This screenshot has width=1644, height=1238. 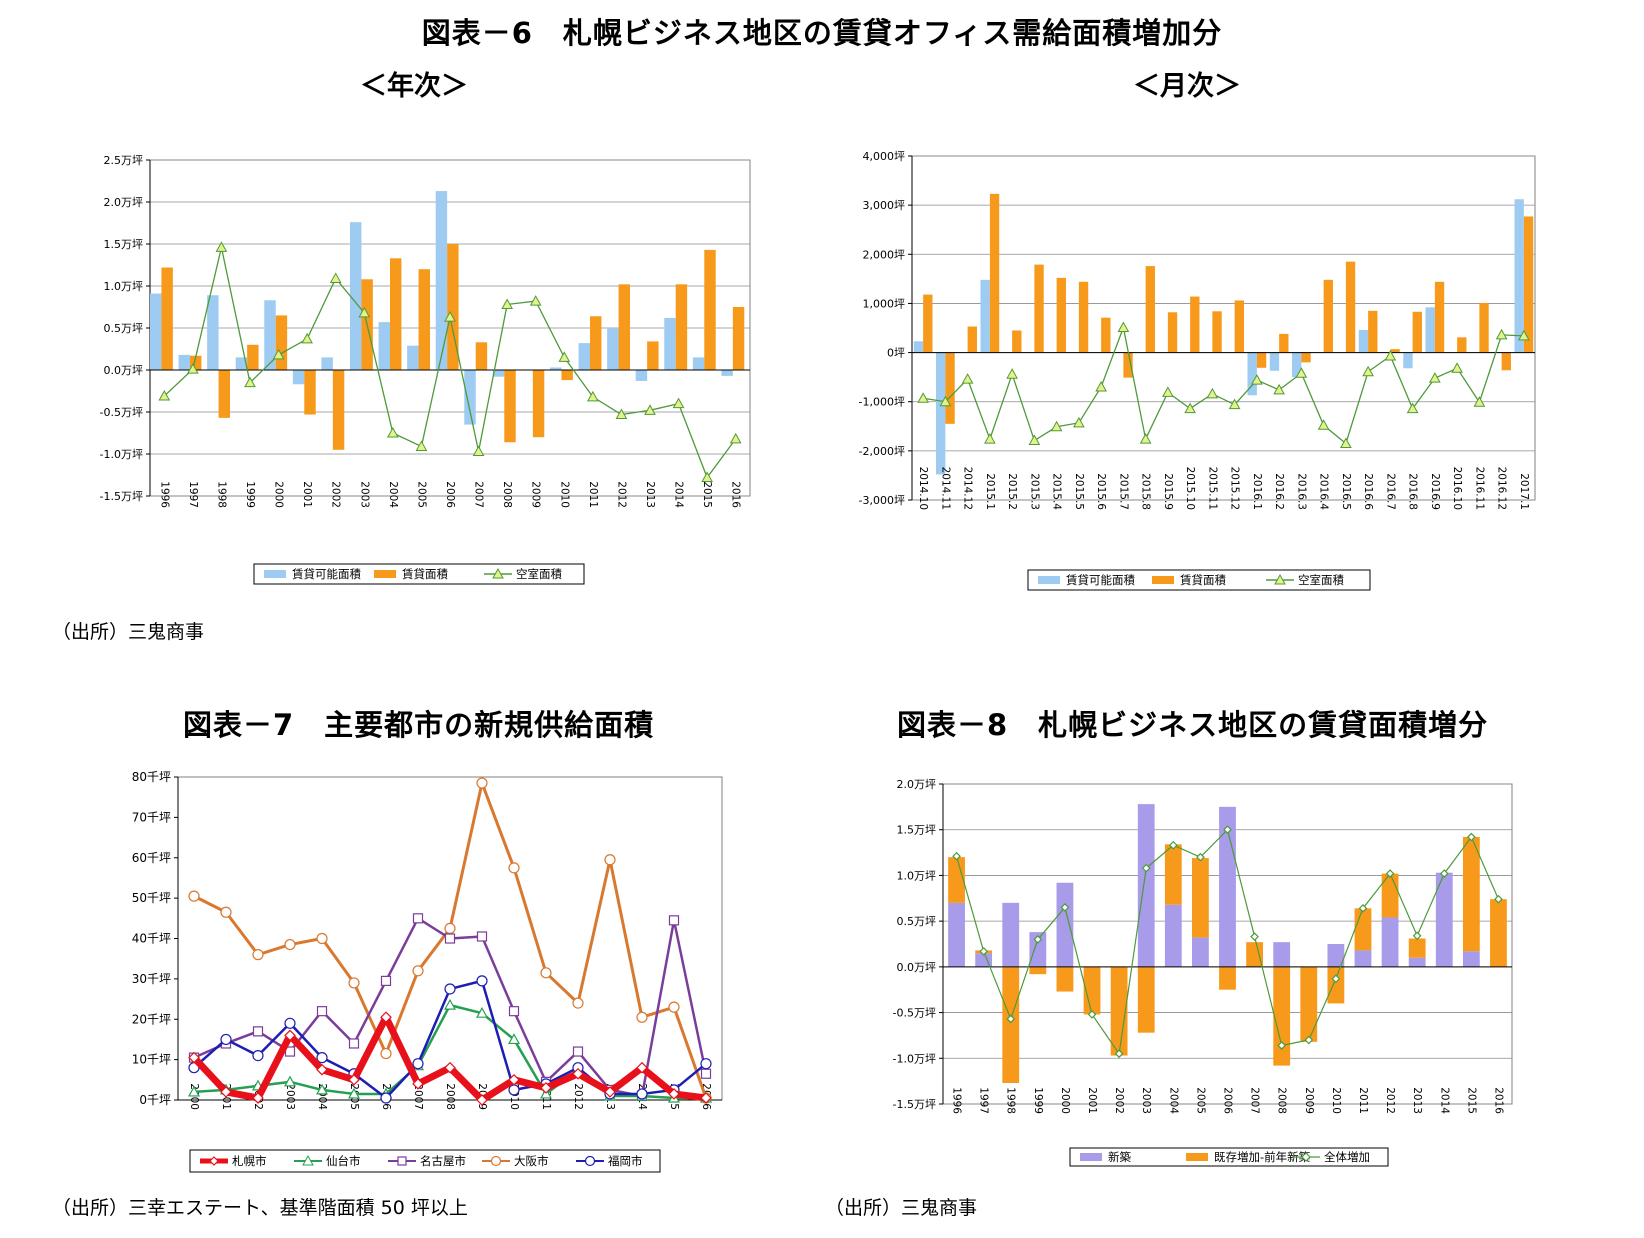 I want to click on monthly-ytick-label: 4,000坪, so click(x=884, y=156).